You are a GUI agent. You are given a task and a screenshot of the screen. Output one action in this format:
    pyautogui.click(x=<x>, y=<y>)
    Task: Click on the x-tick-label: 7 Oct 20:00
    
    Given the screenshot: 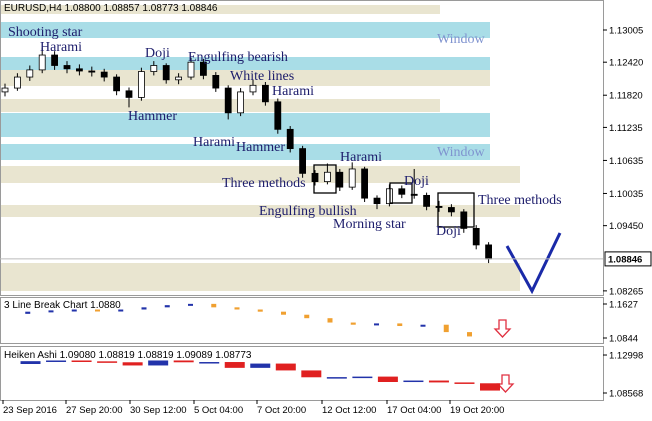 What is the action you would take?
    pyautogui.click(x=281, y=410)
    